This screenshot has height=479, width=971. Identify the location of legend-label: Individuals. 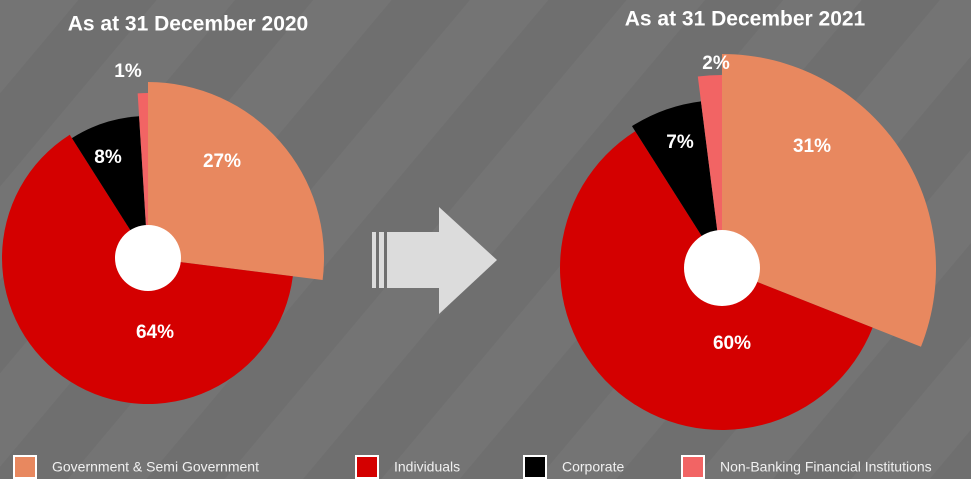
(427, 467).